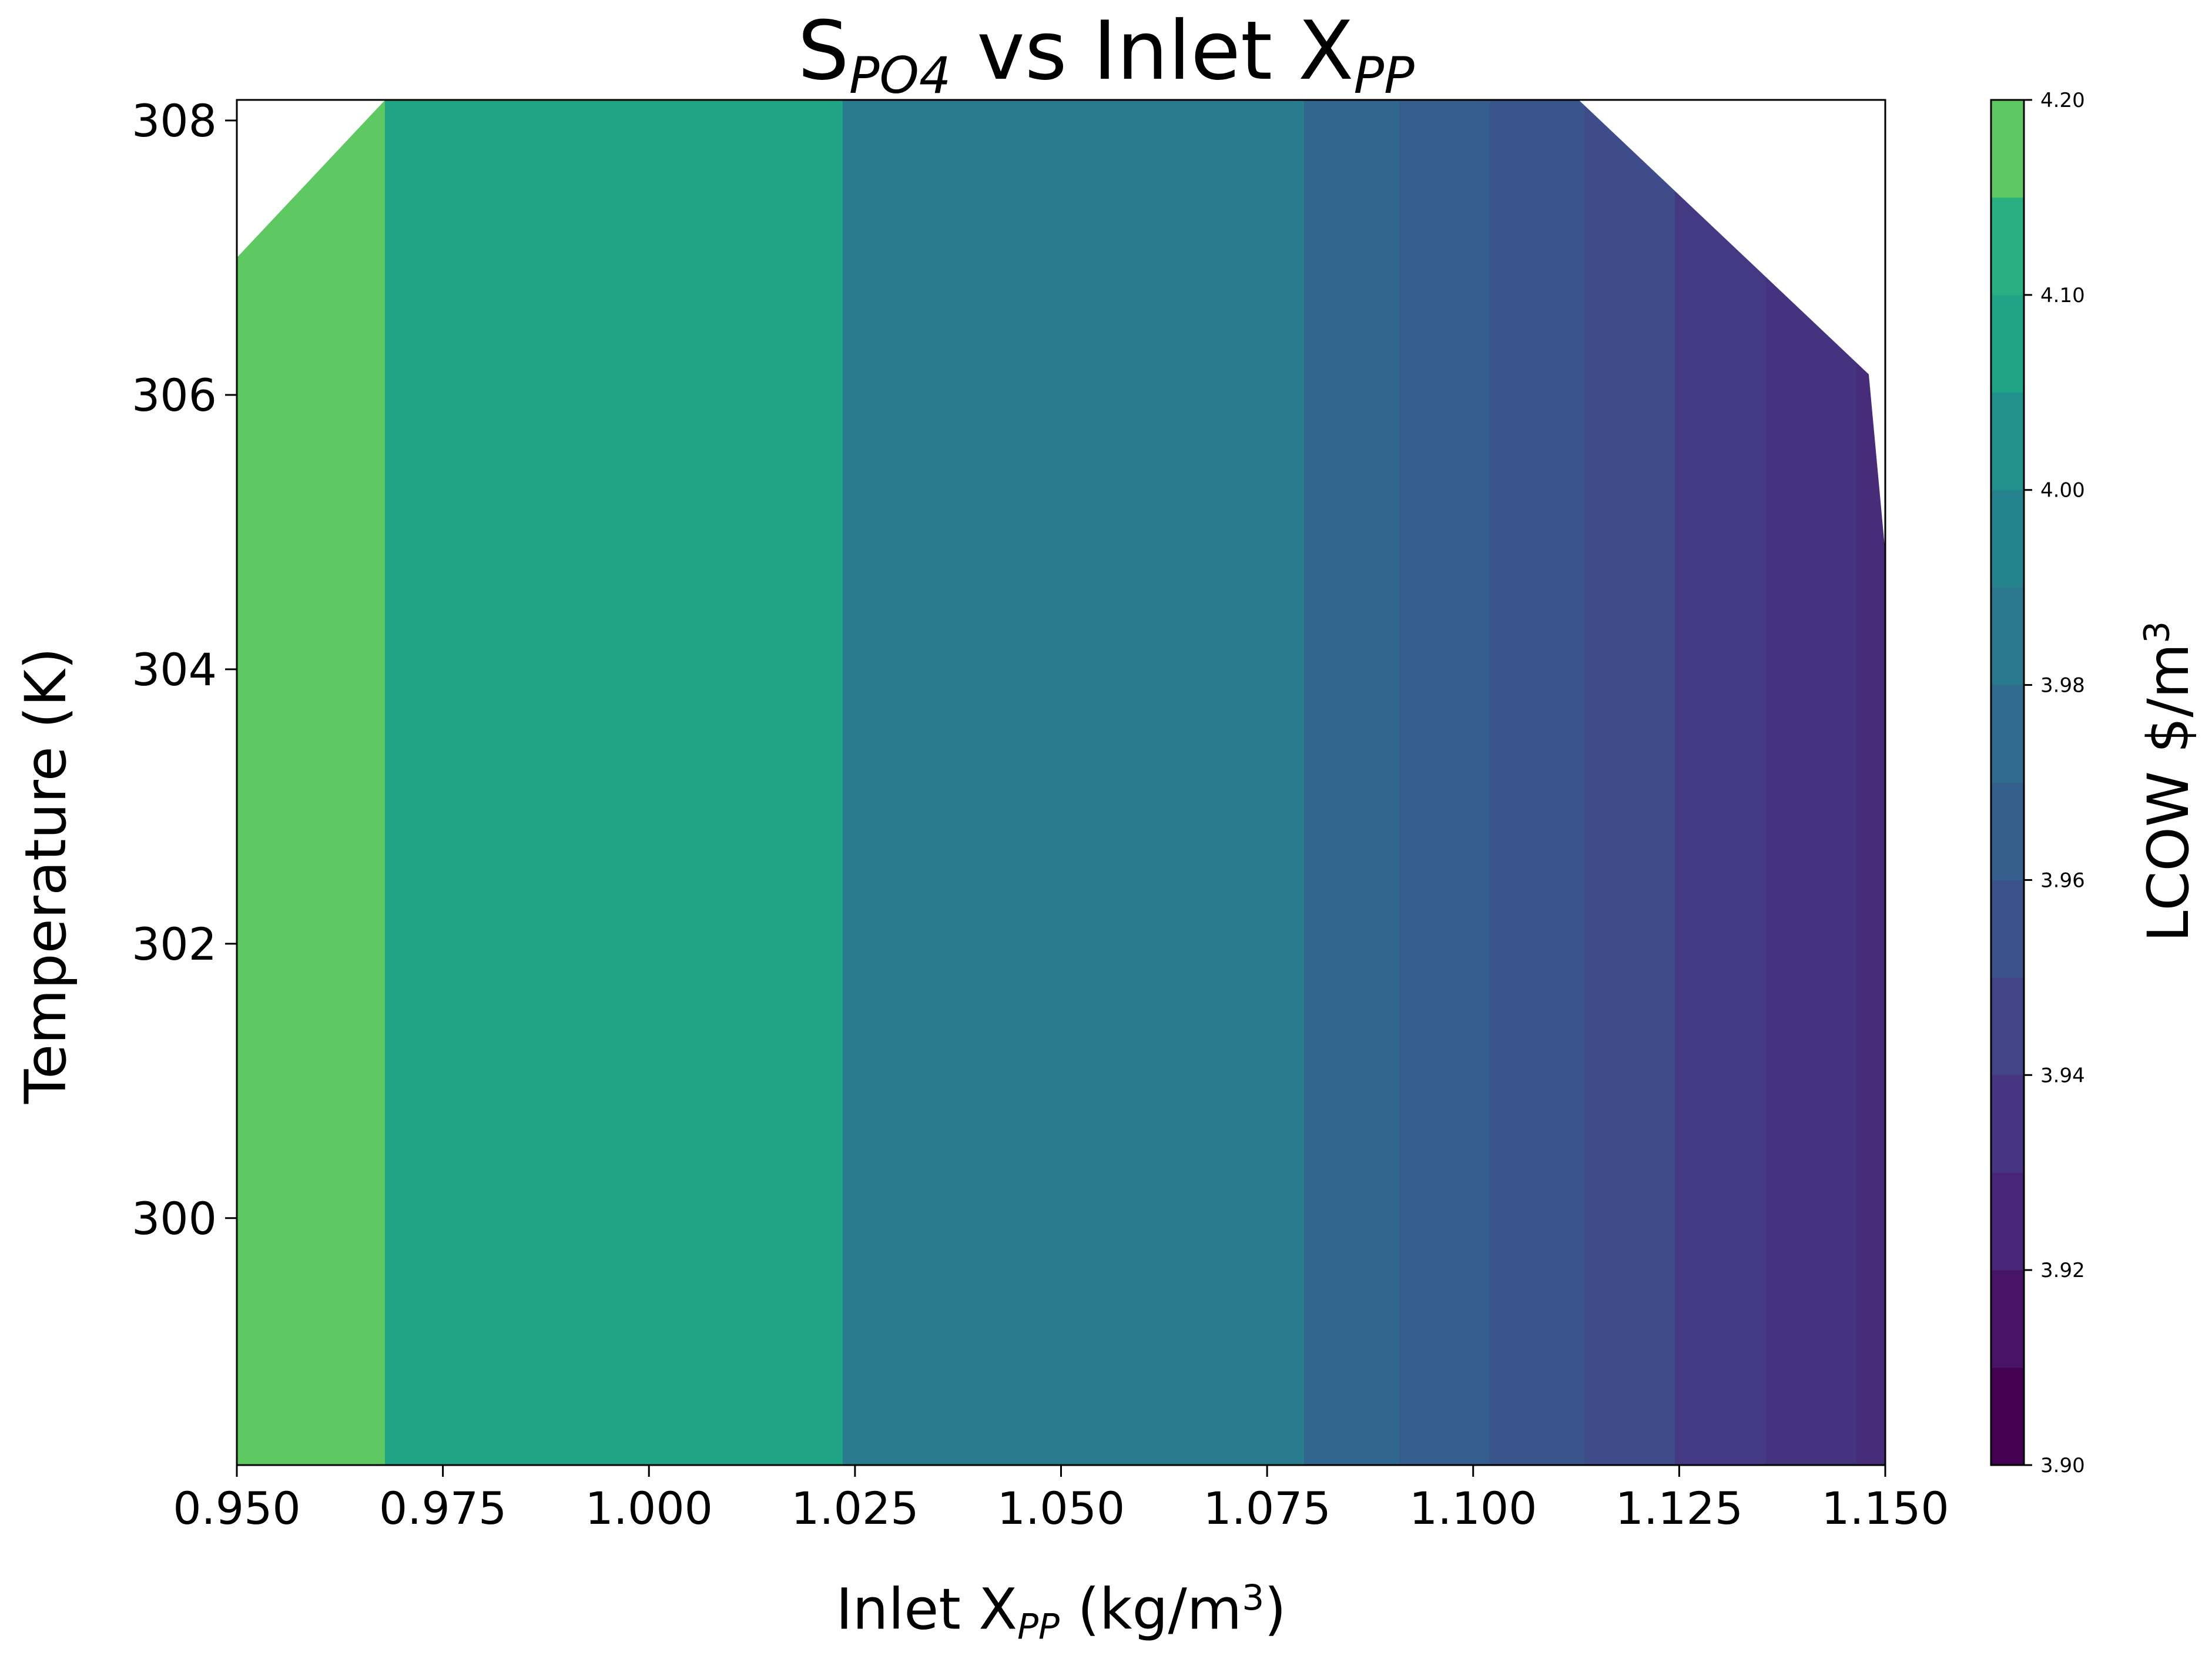 The height and width of the screenshot is (1659, 2212). What do you see at coordinates (823, 51) in the screenshot?
I see `title-main: S` at bounding box center [823, 51].